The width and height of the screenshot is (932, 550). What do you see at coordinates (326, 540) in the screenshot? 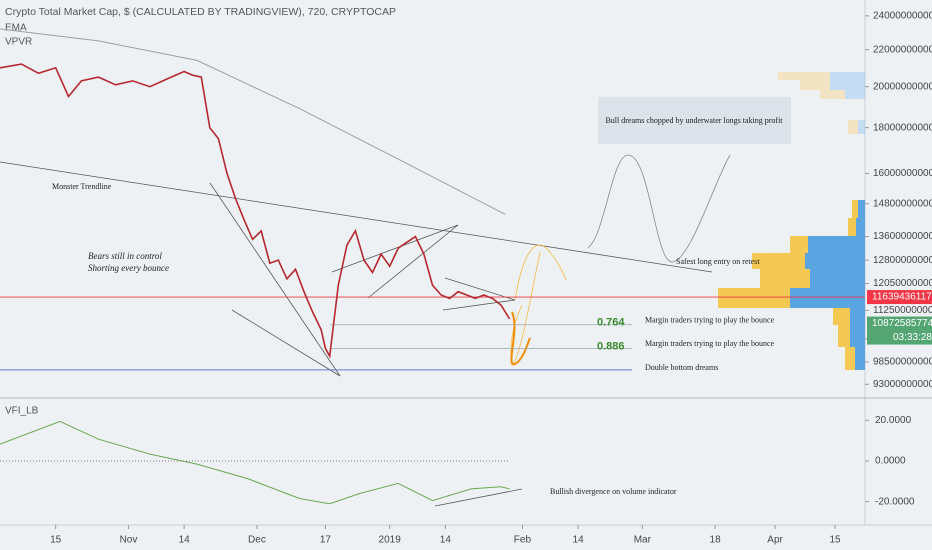
I see `x-tick-label: 17` at bounding box center [326, 540].